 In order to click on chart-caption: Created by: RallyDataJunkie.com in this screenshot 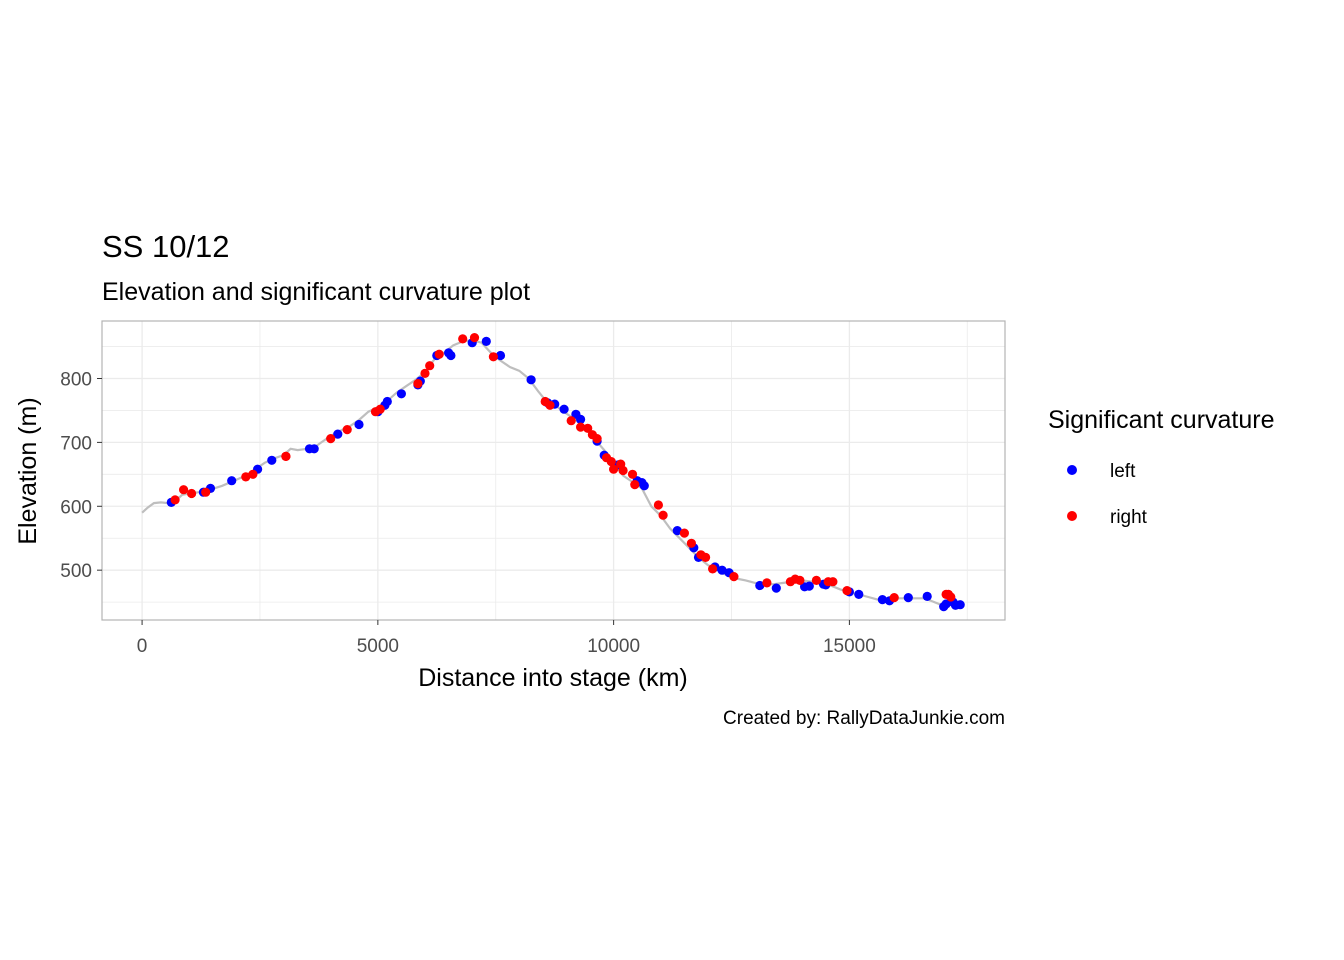, I will do `click(864, 718)`.